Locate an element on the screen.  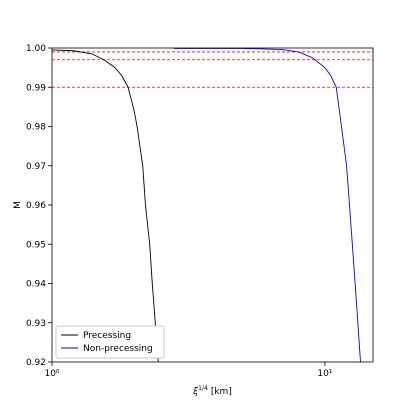
y-tick-label: 0.94 is located at coordinates (36, 285).